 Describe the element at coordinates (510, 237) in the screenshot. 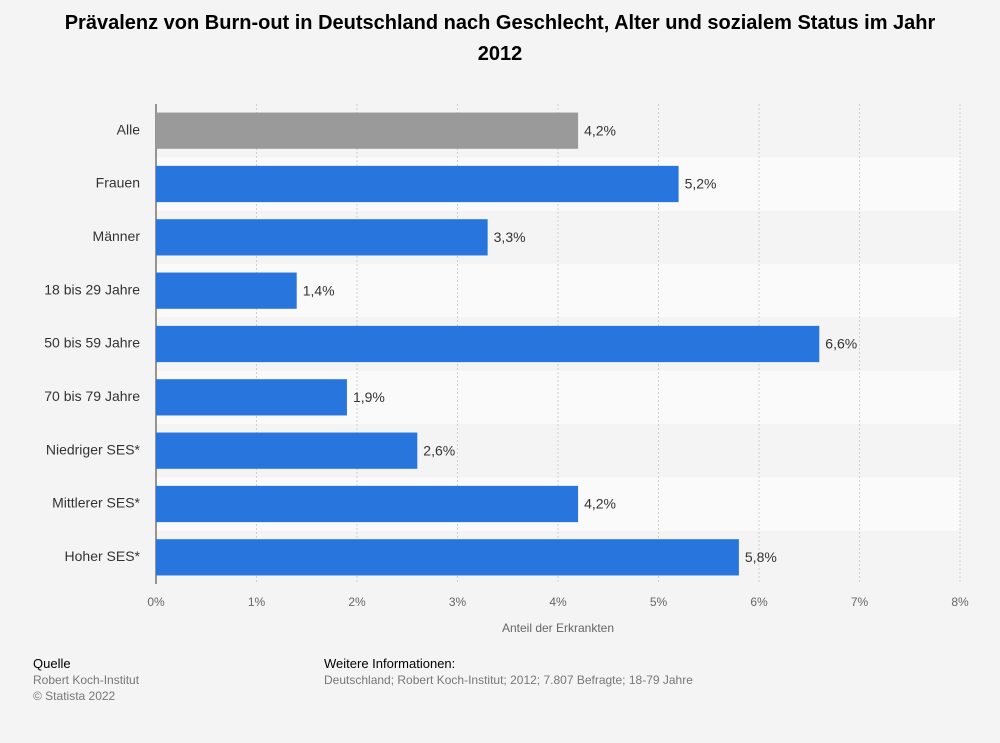

I see `value-label: 3,3%` at that location.